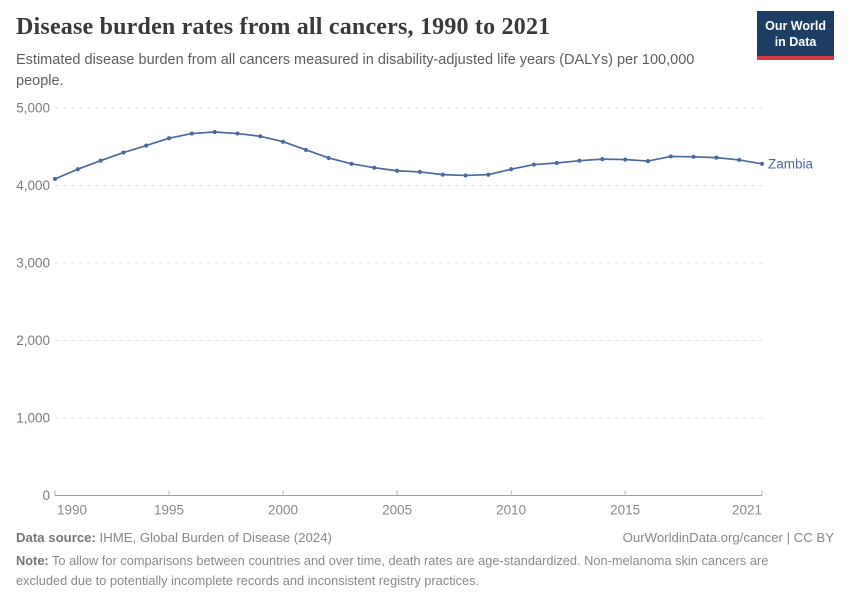 The image size is (850, 600). I want to click on data-point-zambia-1994, so click(146, 145).